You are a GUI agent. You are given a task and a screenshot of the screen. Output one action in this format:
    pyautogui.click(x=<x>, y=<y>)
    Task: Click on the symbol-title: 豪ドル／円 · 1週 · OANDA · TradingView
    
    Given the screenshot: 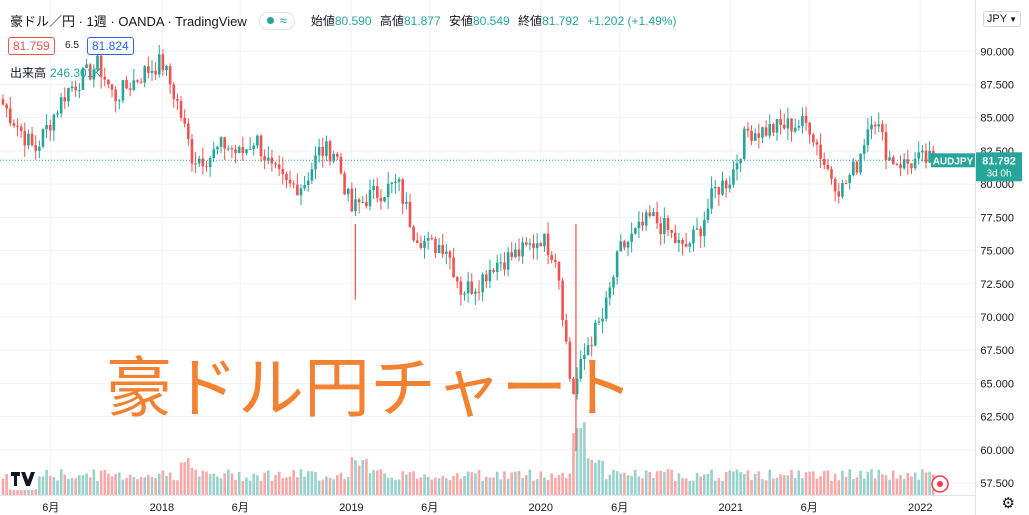 What is the action you would take?
    pyautogui.click(x=128, y=21)
    